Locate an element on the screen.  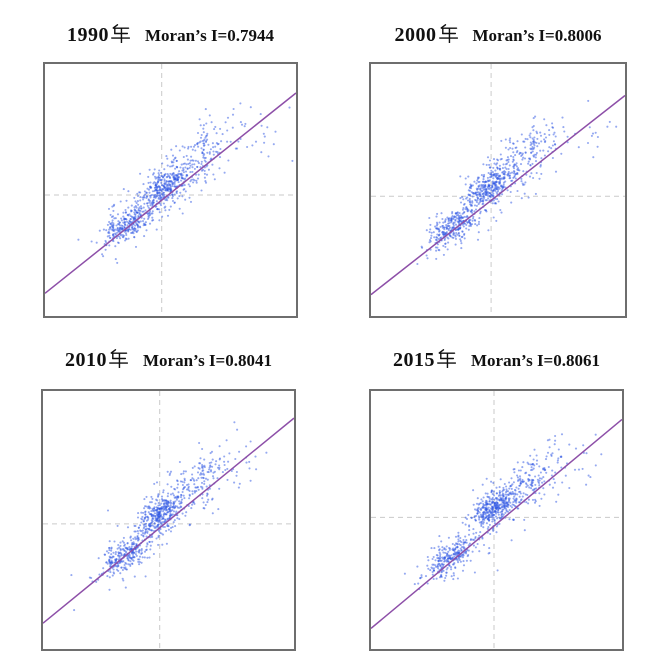
moran-scatterplot-2010 is located at coordinates (168, 520).